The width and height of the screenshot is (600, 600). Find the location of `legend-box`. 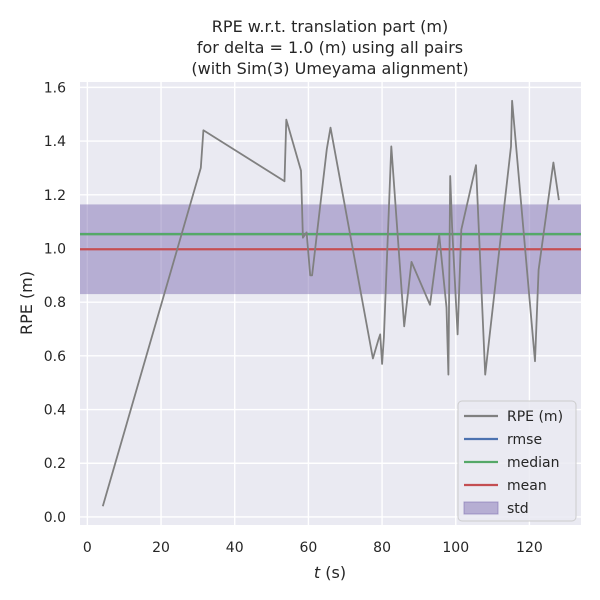

legend-box is located at coordinates (517, 461).